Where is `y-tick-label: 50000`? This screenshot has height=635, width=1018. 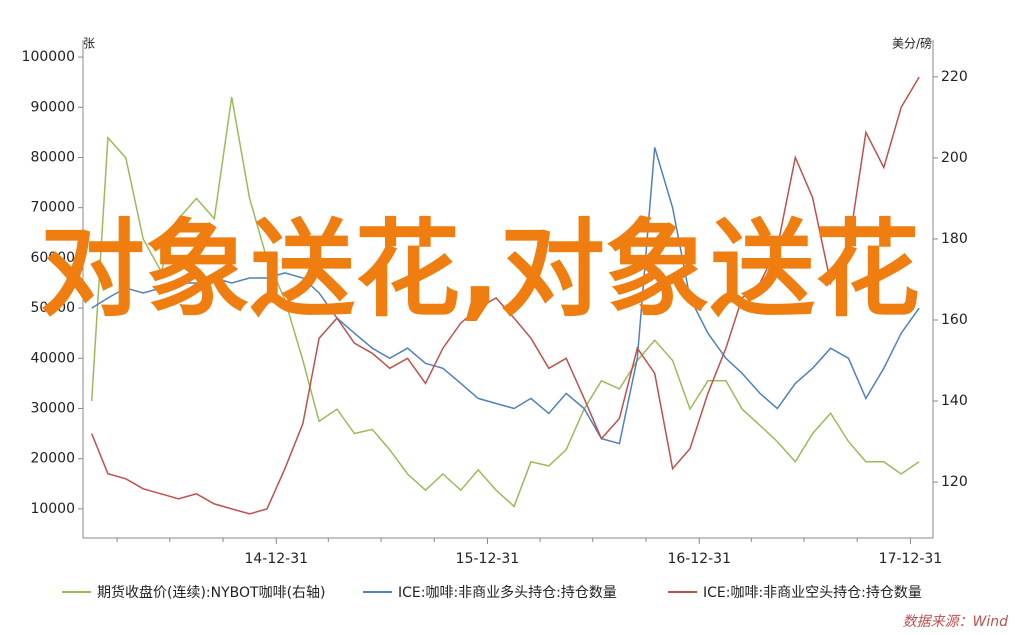 y-tick-label: 50000 is located at coordinates (52, 308).